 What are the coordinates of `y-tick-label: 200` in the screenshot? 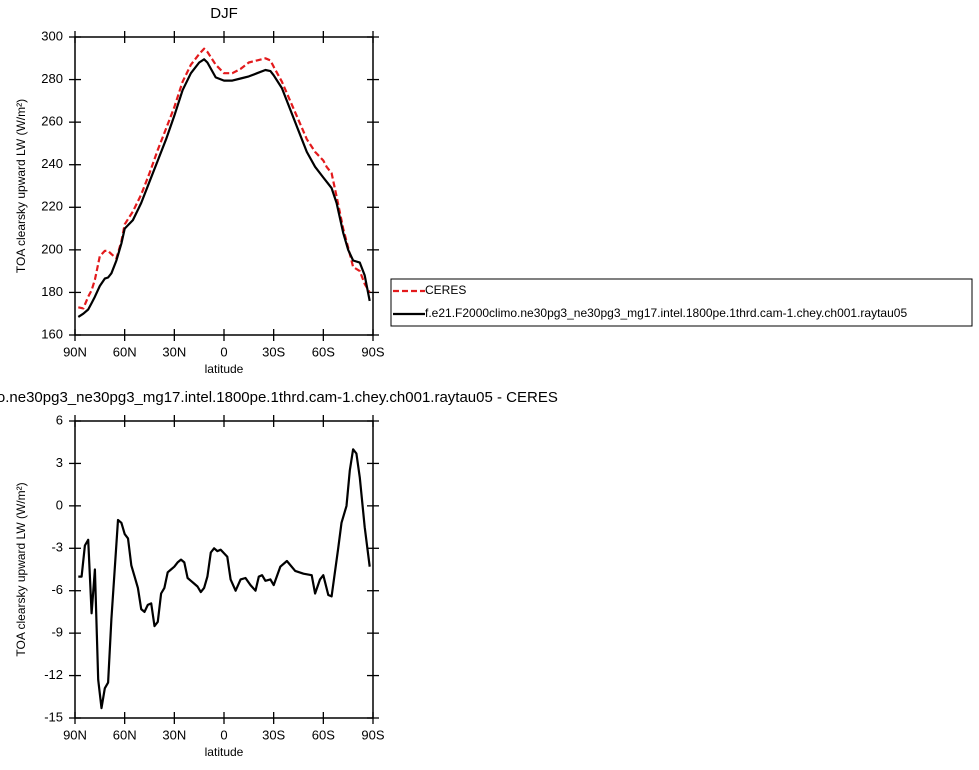 It's located at (52, 248).